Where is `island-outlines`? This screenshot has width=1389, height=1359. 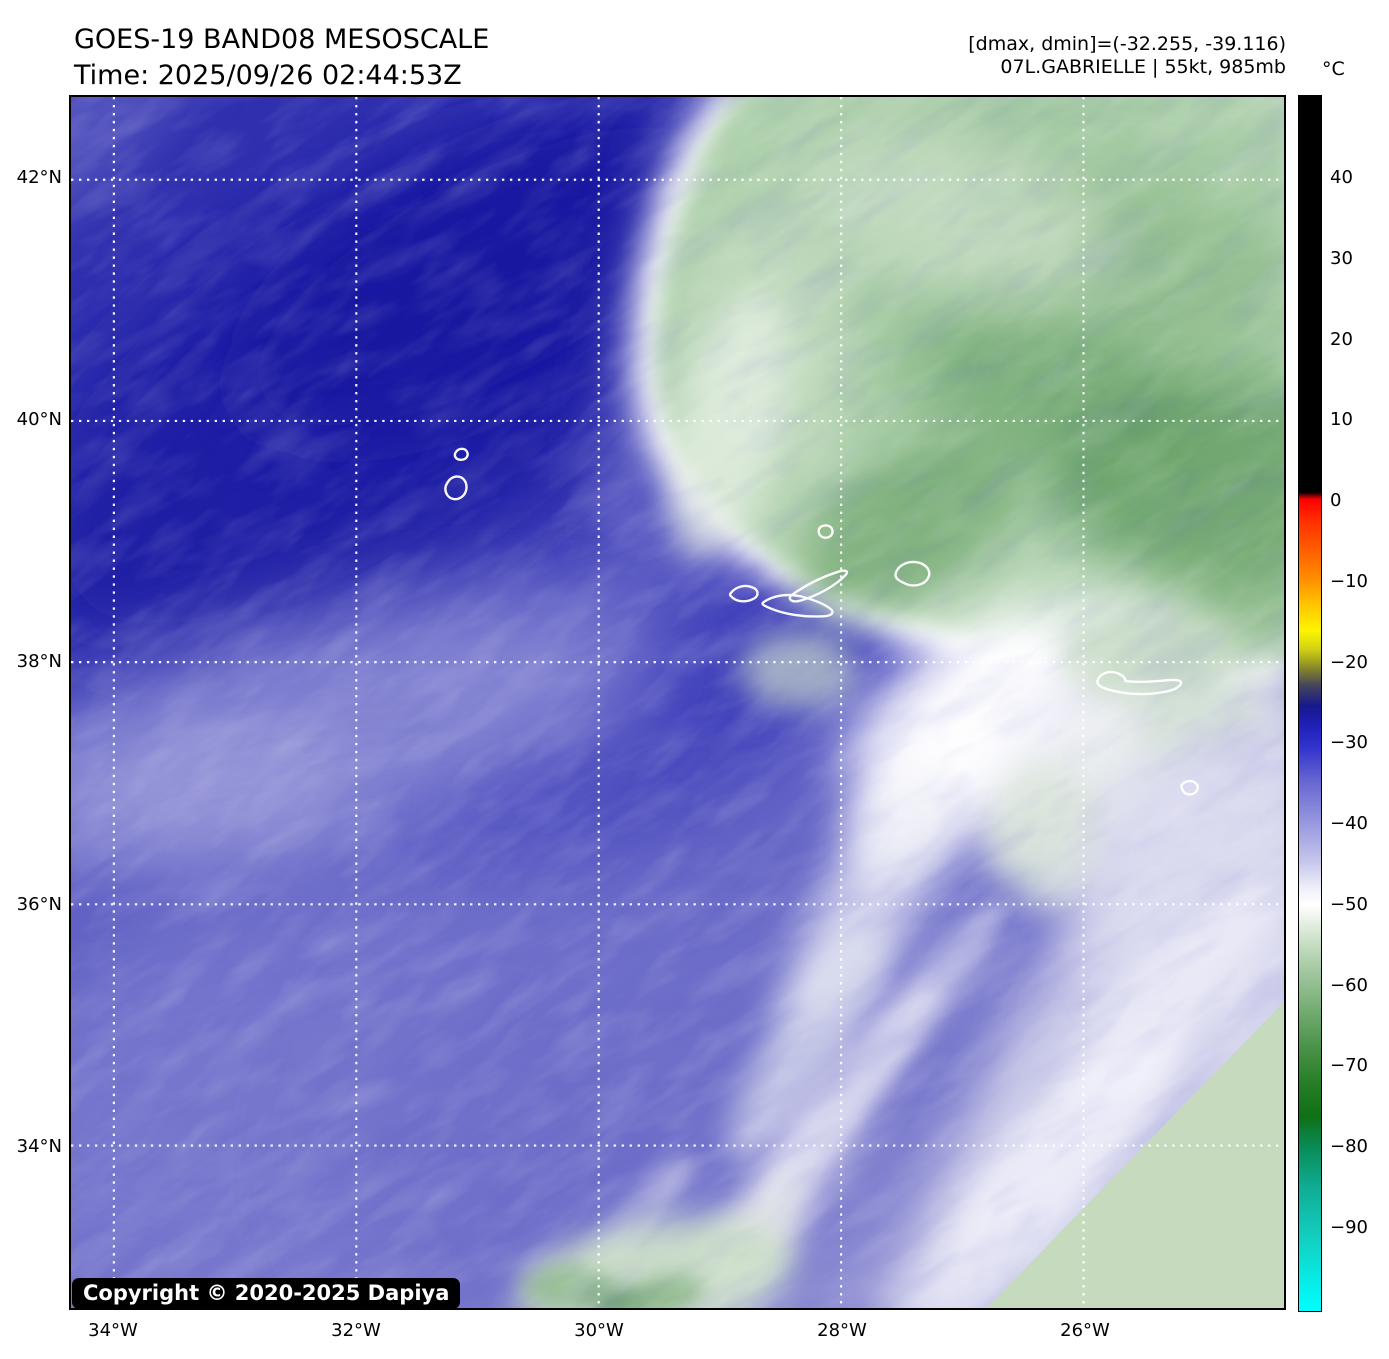 island-outlines is located at coordinates (821, 621).